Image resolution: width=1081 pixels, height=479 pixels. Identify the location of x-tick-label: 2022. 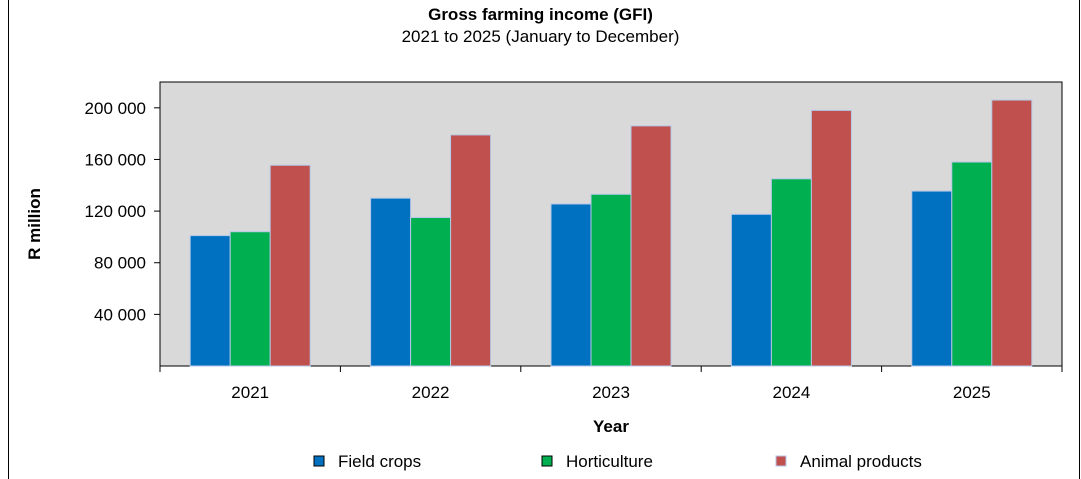
(431, 392).